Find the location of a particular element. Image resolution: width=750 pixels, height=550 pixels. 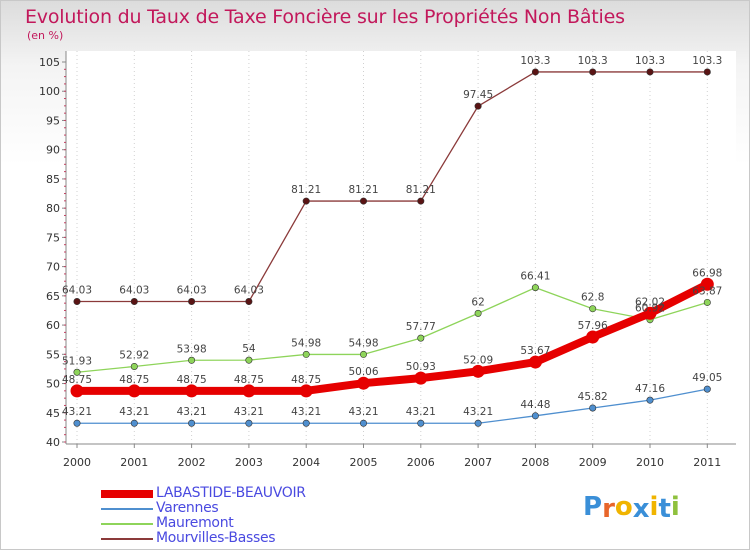

logo-letter: o is located at coordinates (623, 507).